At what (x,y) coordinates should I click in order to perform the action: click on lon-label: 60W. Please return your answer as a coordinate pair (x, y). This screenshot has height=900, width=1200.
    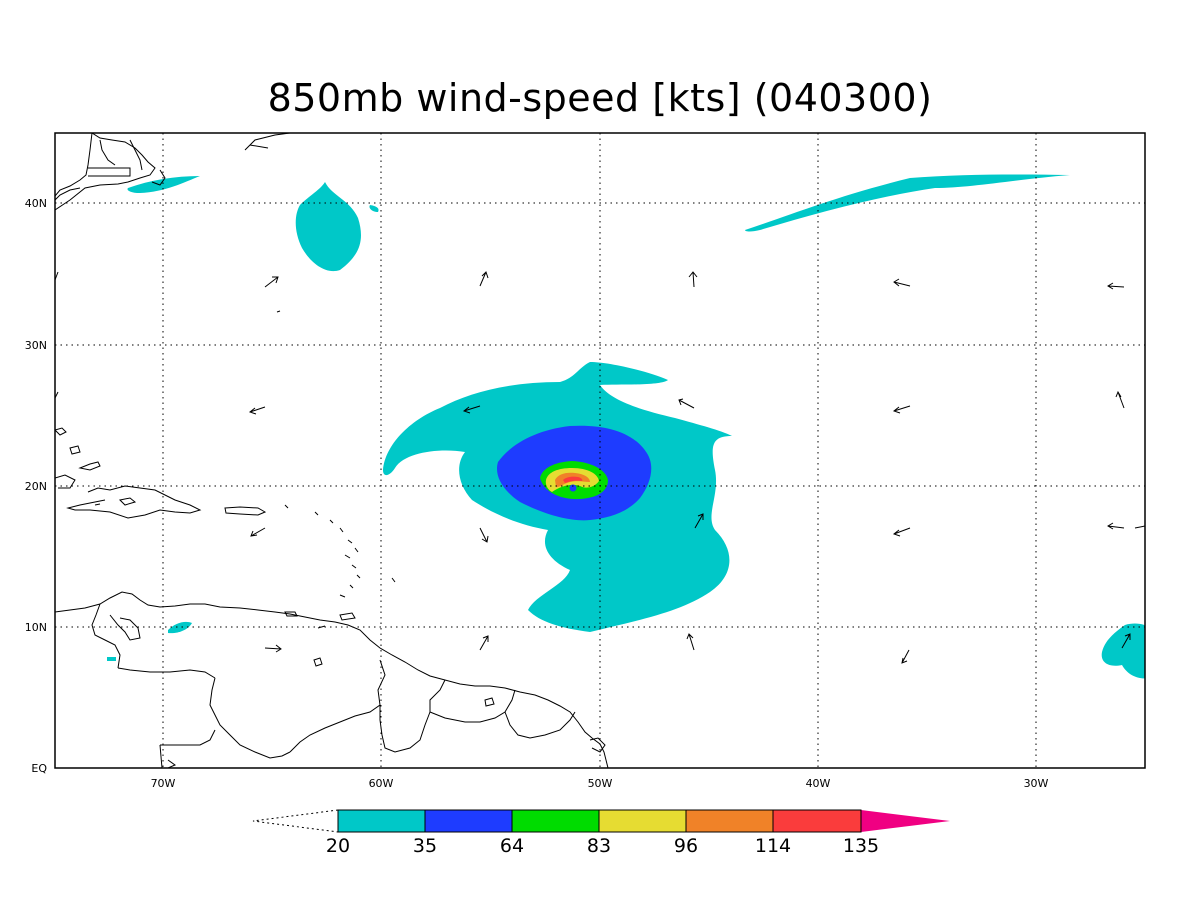
    Looking at the image, I should click on (381, 783).